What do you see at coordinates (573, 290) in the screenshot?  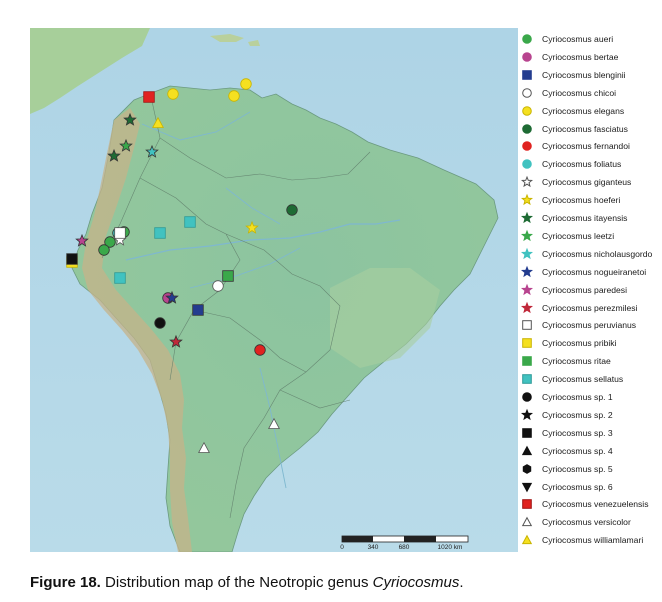 I see `legend-item: Cyriocosmus paredesi` at bounding box center [573, 290].